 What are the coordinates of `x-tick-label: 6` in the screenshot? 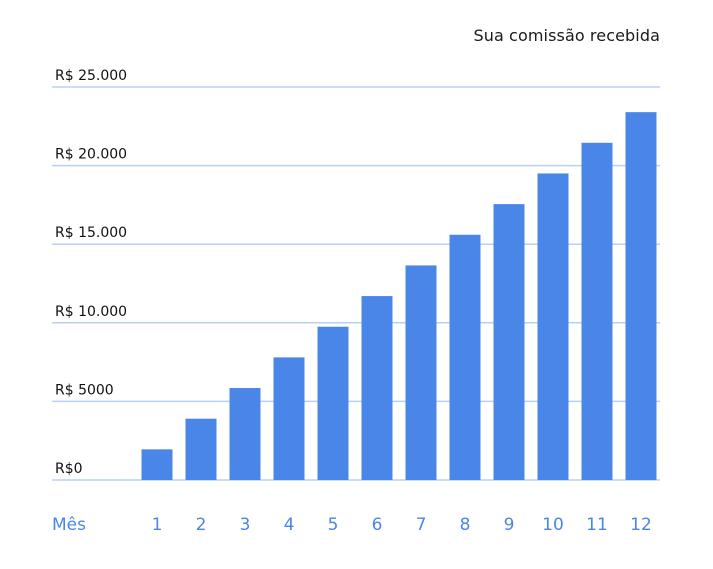 It's located at (377, 525).